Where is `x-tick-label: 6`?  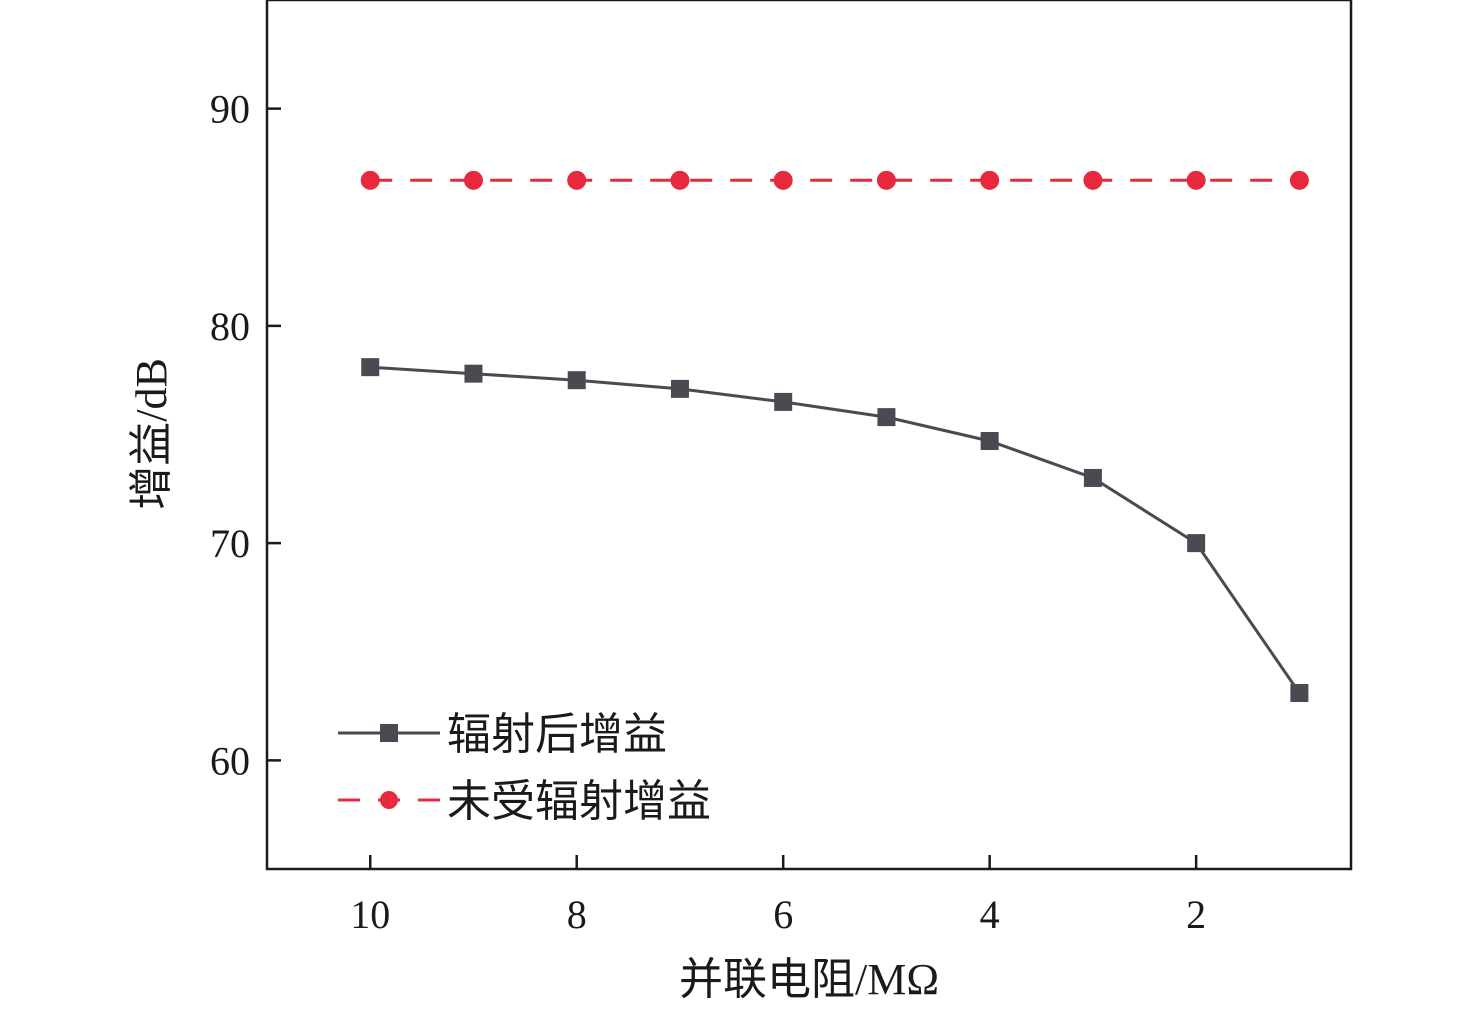 x-tick-label: 6 is located at coordinates (783, 914).